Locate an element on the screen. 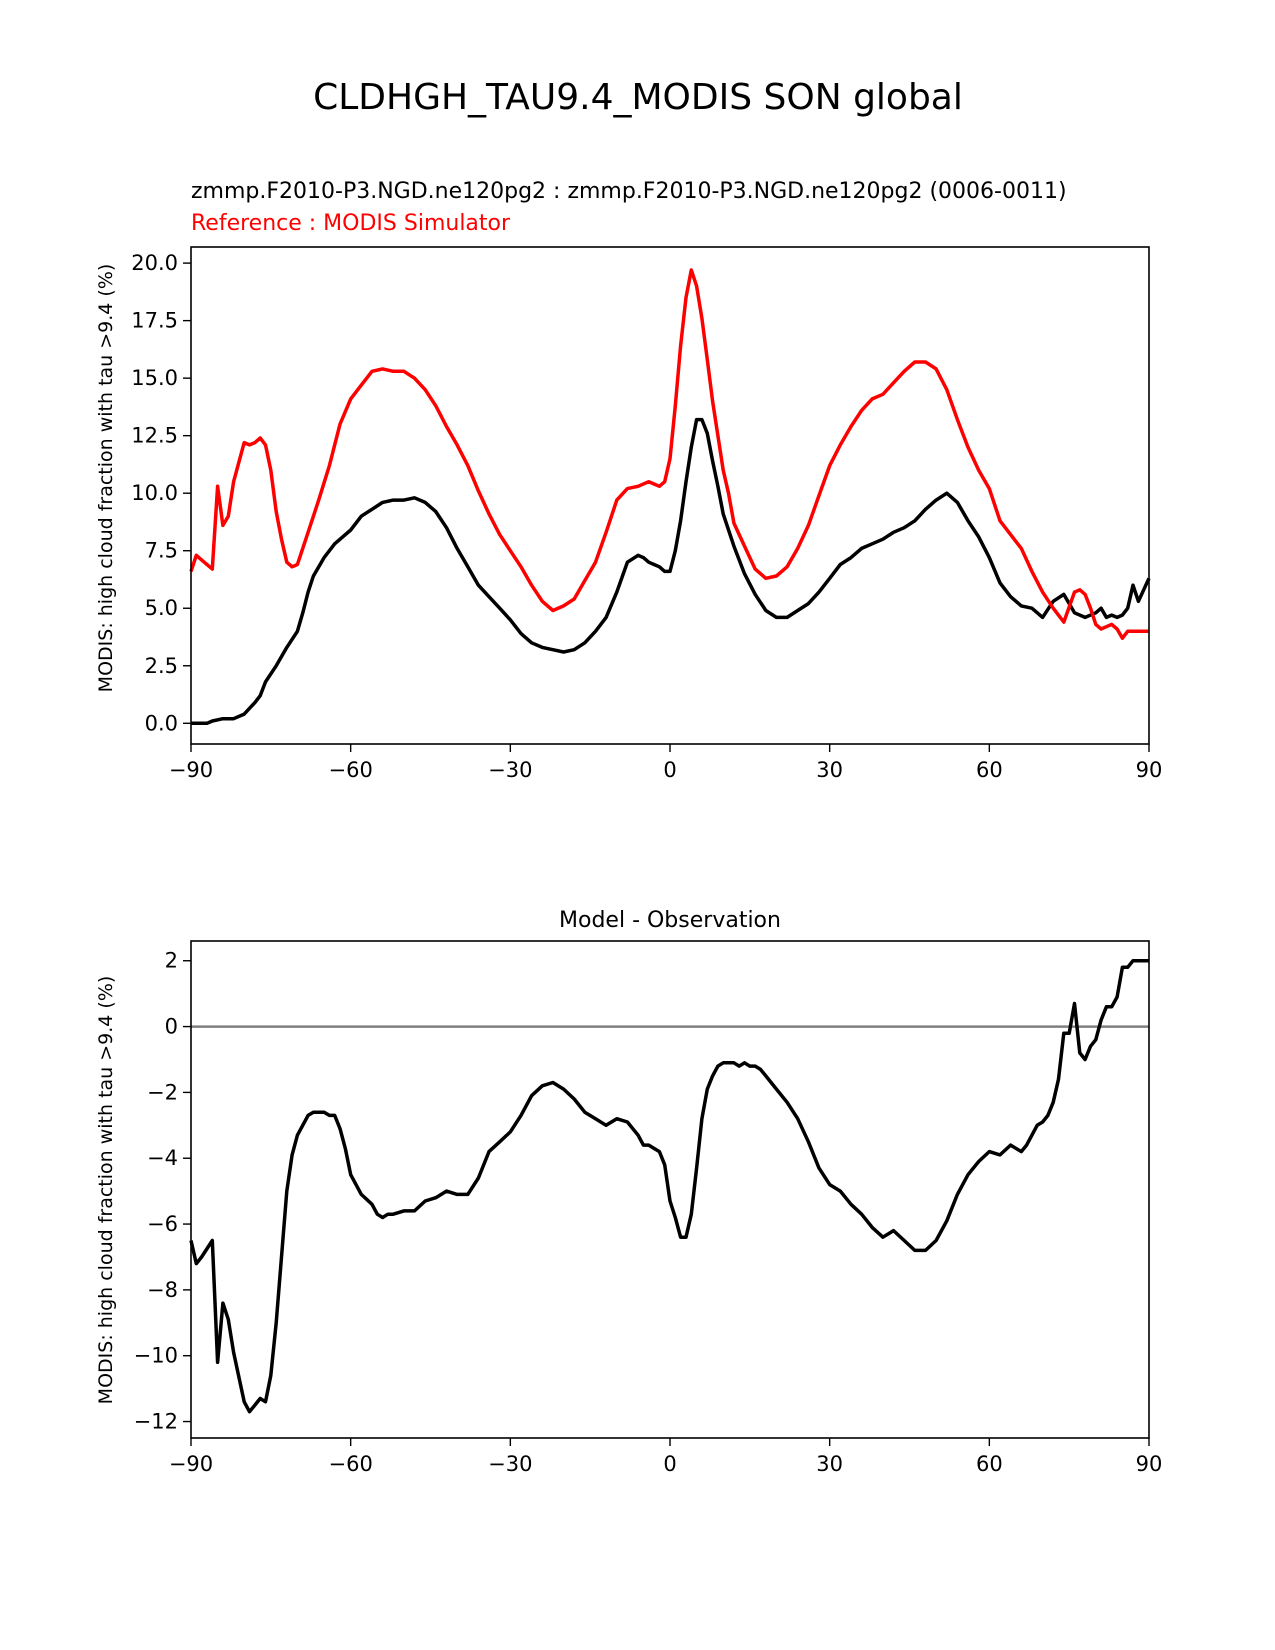 The height and width of the screenshot is (1650, 1275). bottom-panel-x-tick-label: −90 is located at coordinates (191, 1464).